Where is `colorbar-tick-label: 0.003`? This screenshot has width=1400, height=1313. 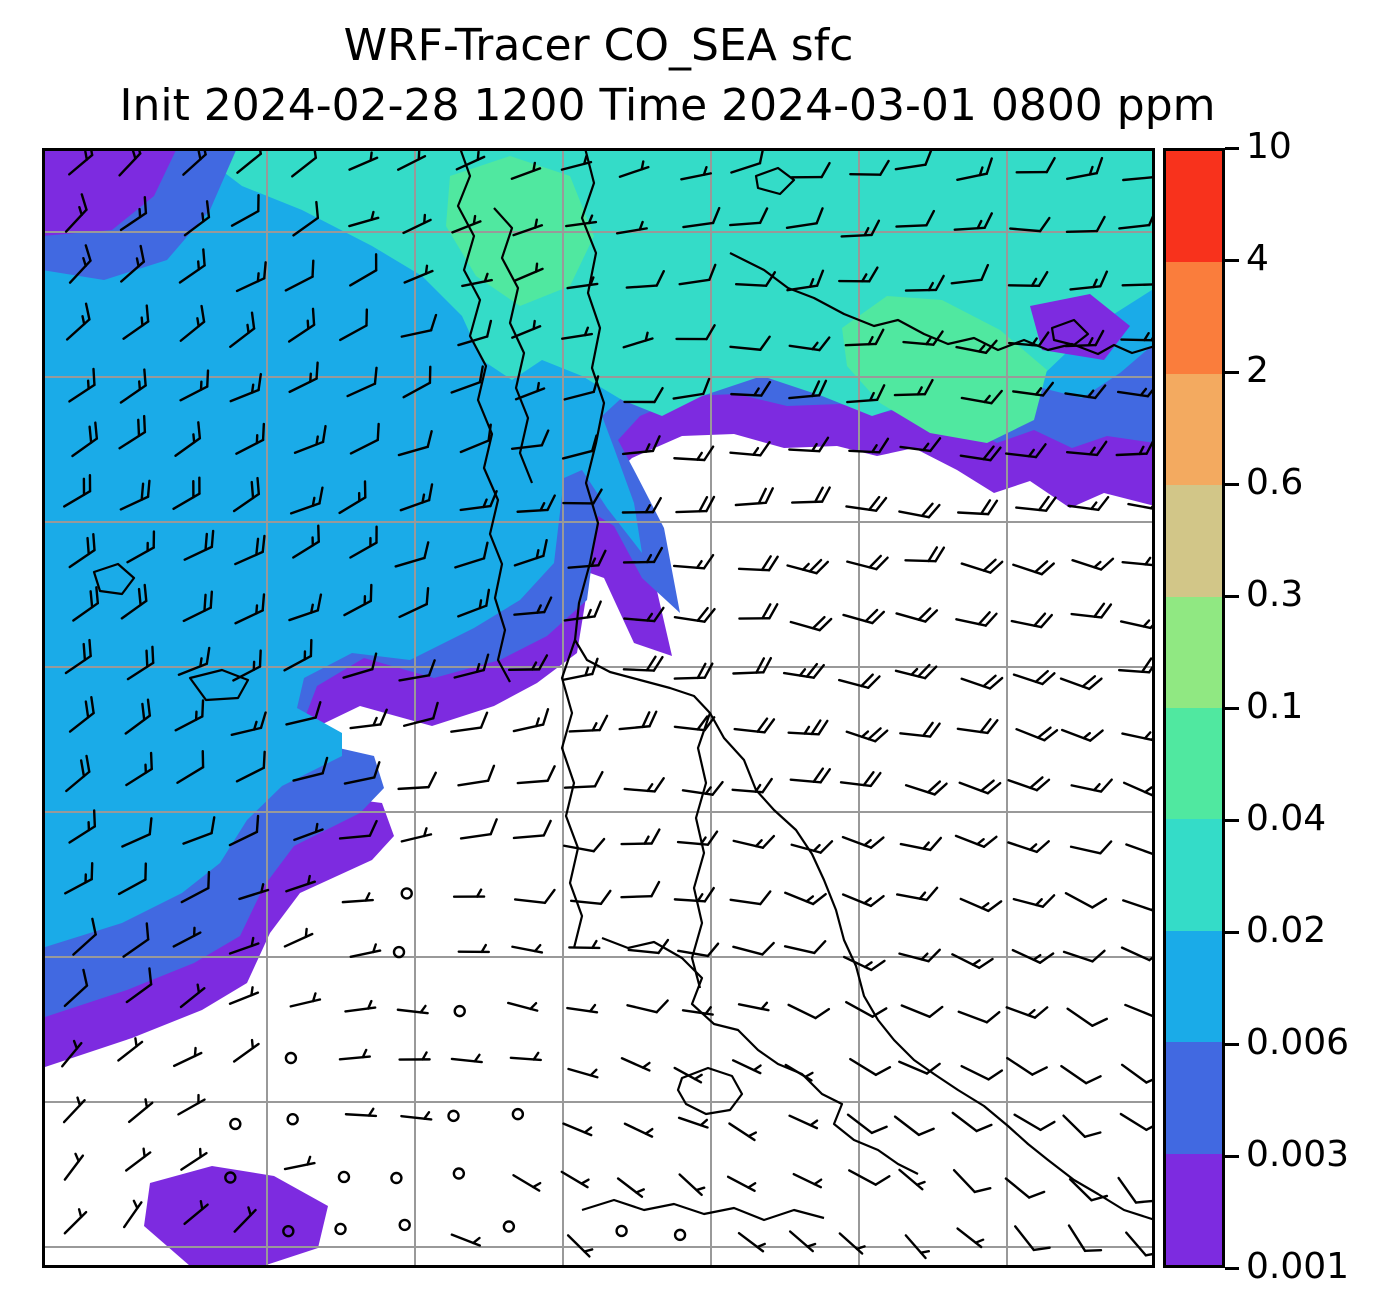
colorbar-tick-label: 0.003 is located at coordinates (1298, 1154).